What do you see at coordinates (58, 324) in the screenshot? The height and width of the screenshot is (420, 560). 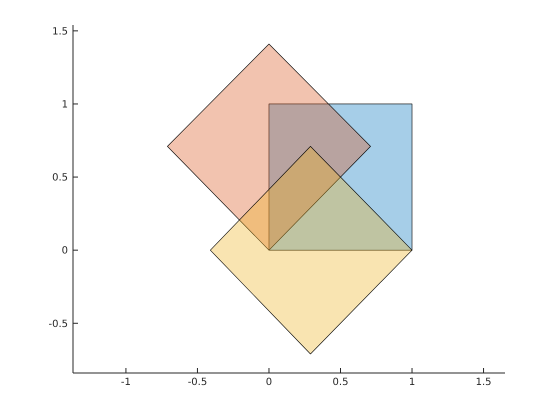 I see `y-tick-label: -0.5` at bounding box center [58, 324].